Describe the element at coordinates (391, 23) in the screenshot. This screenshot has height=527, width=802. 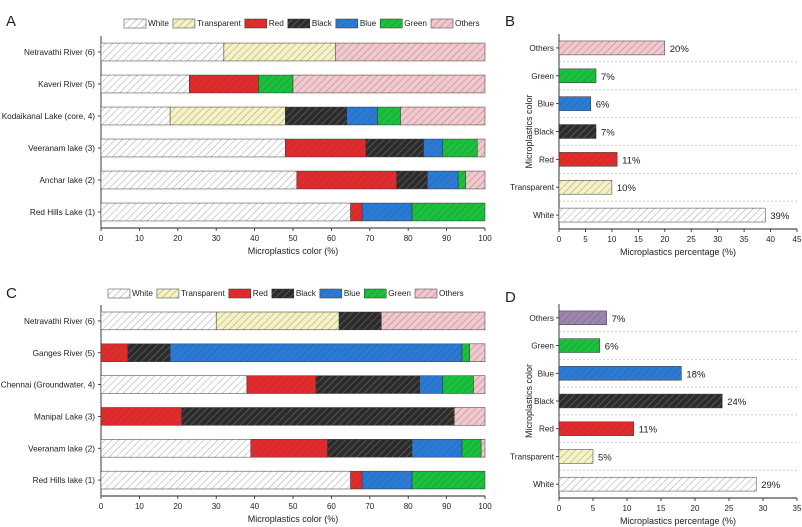
I see `panel-a-legend-swatch-green` at that location.